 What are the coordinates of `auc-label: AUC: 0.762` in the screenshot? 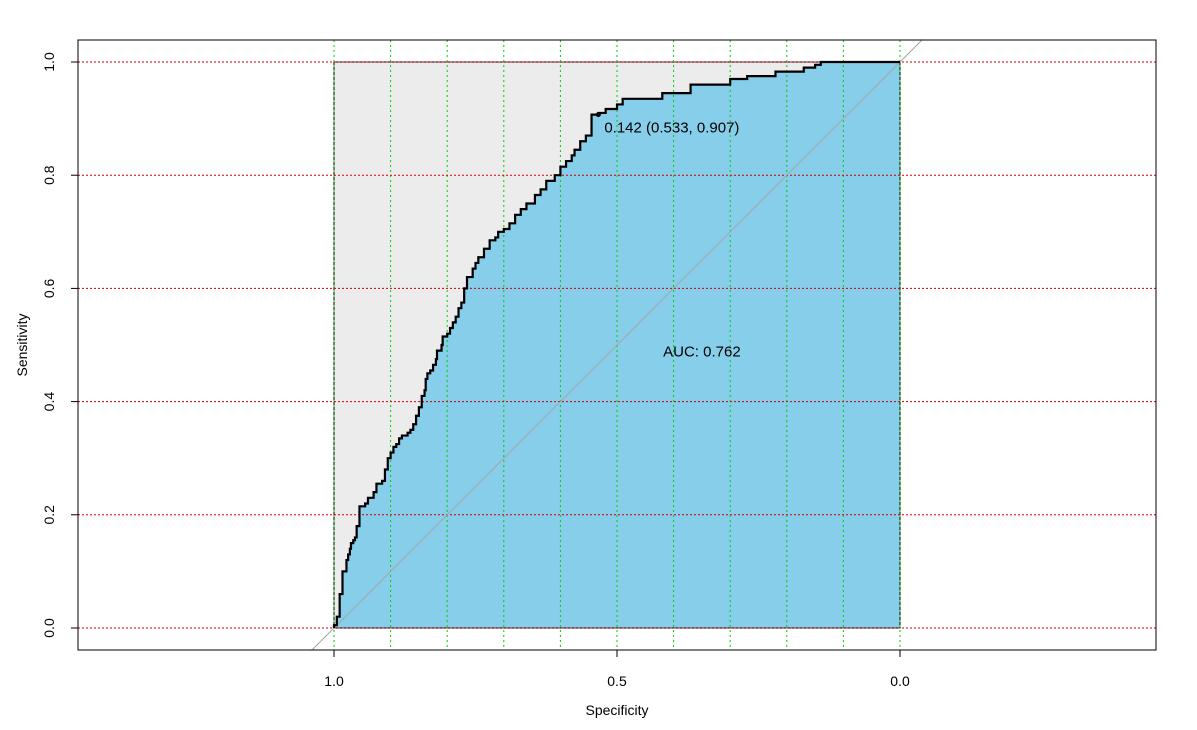 It's located at (702, 351).